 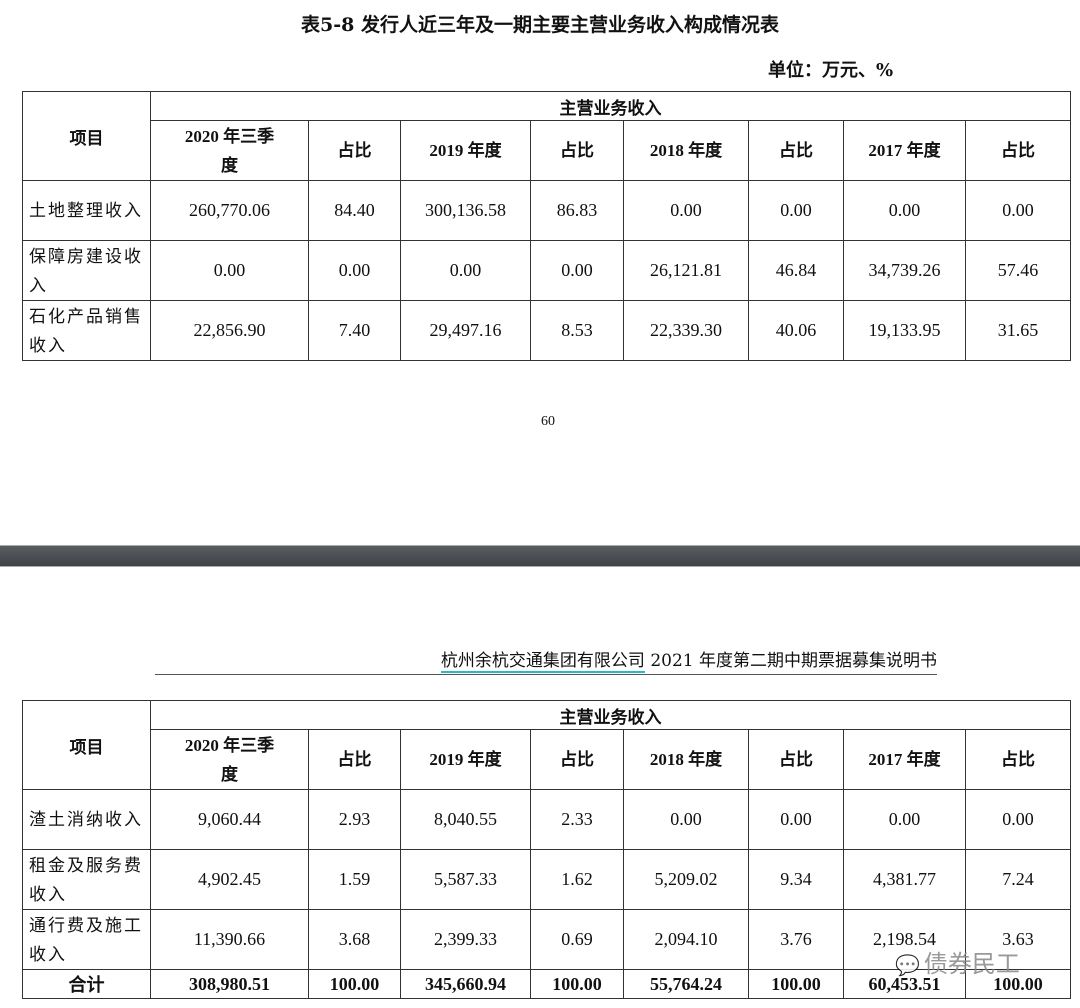 What do you see at coordinates (465, 879) in the screenshot?
I see `cell: 5,587.33` at bounding box center [465, 879].